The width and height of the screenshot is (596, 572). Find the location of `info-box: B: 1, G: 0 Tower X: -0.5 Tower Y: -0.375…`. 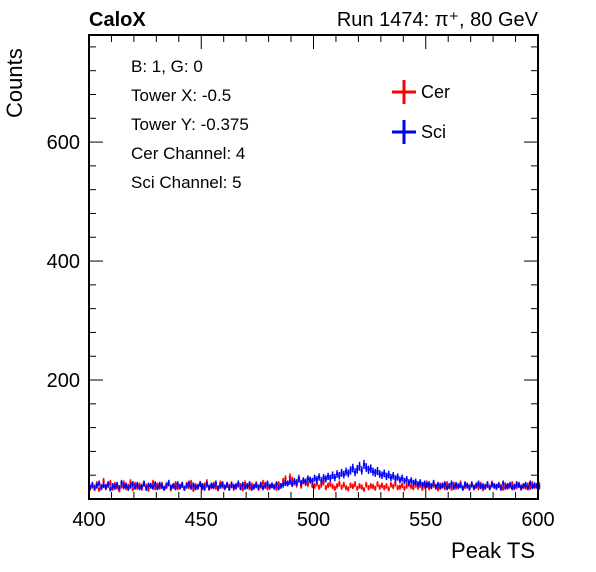

info-box: B: 1, G: 0 Tower X: -0.5 Tower Y: -0.375… is located at coordinates (190, 124).